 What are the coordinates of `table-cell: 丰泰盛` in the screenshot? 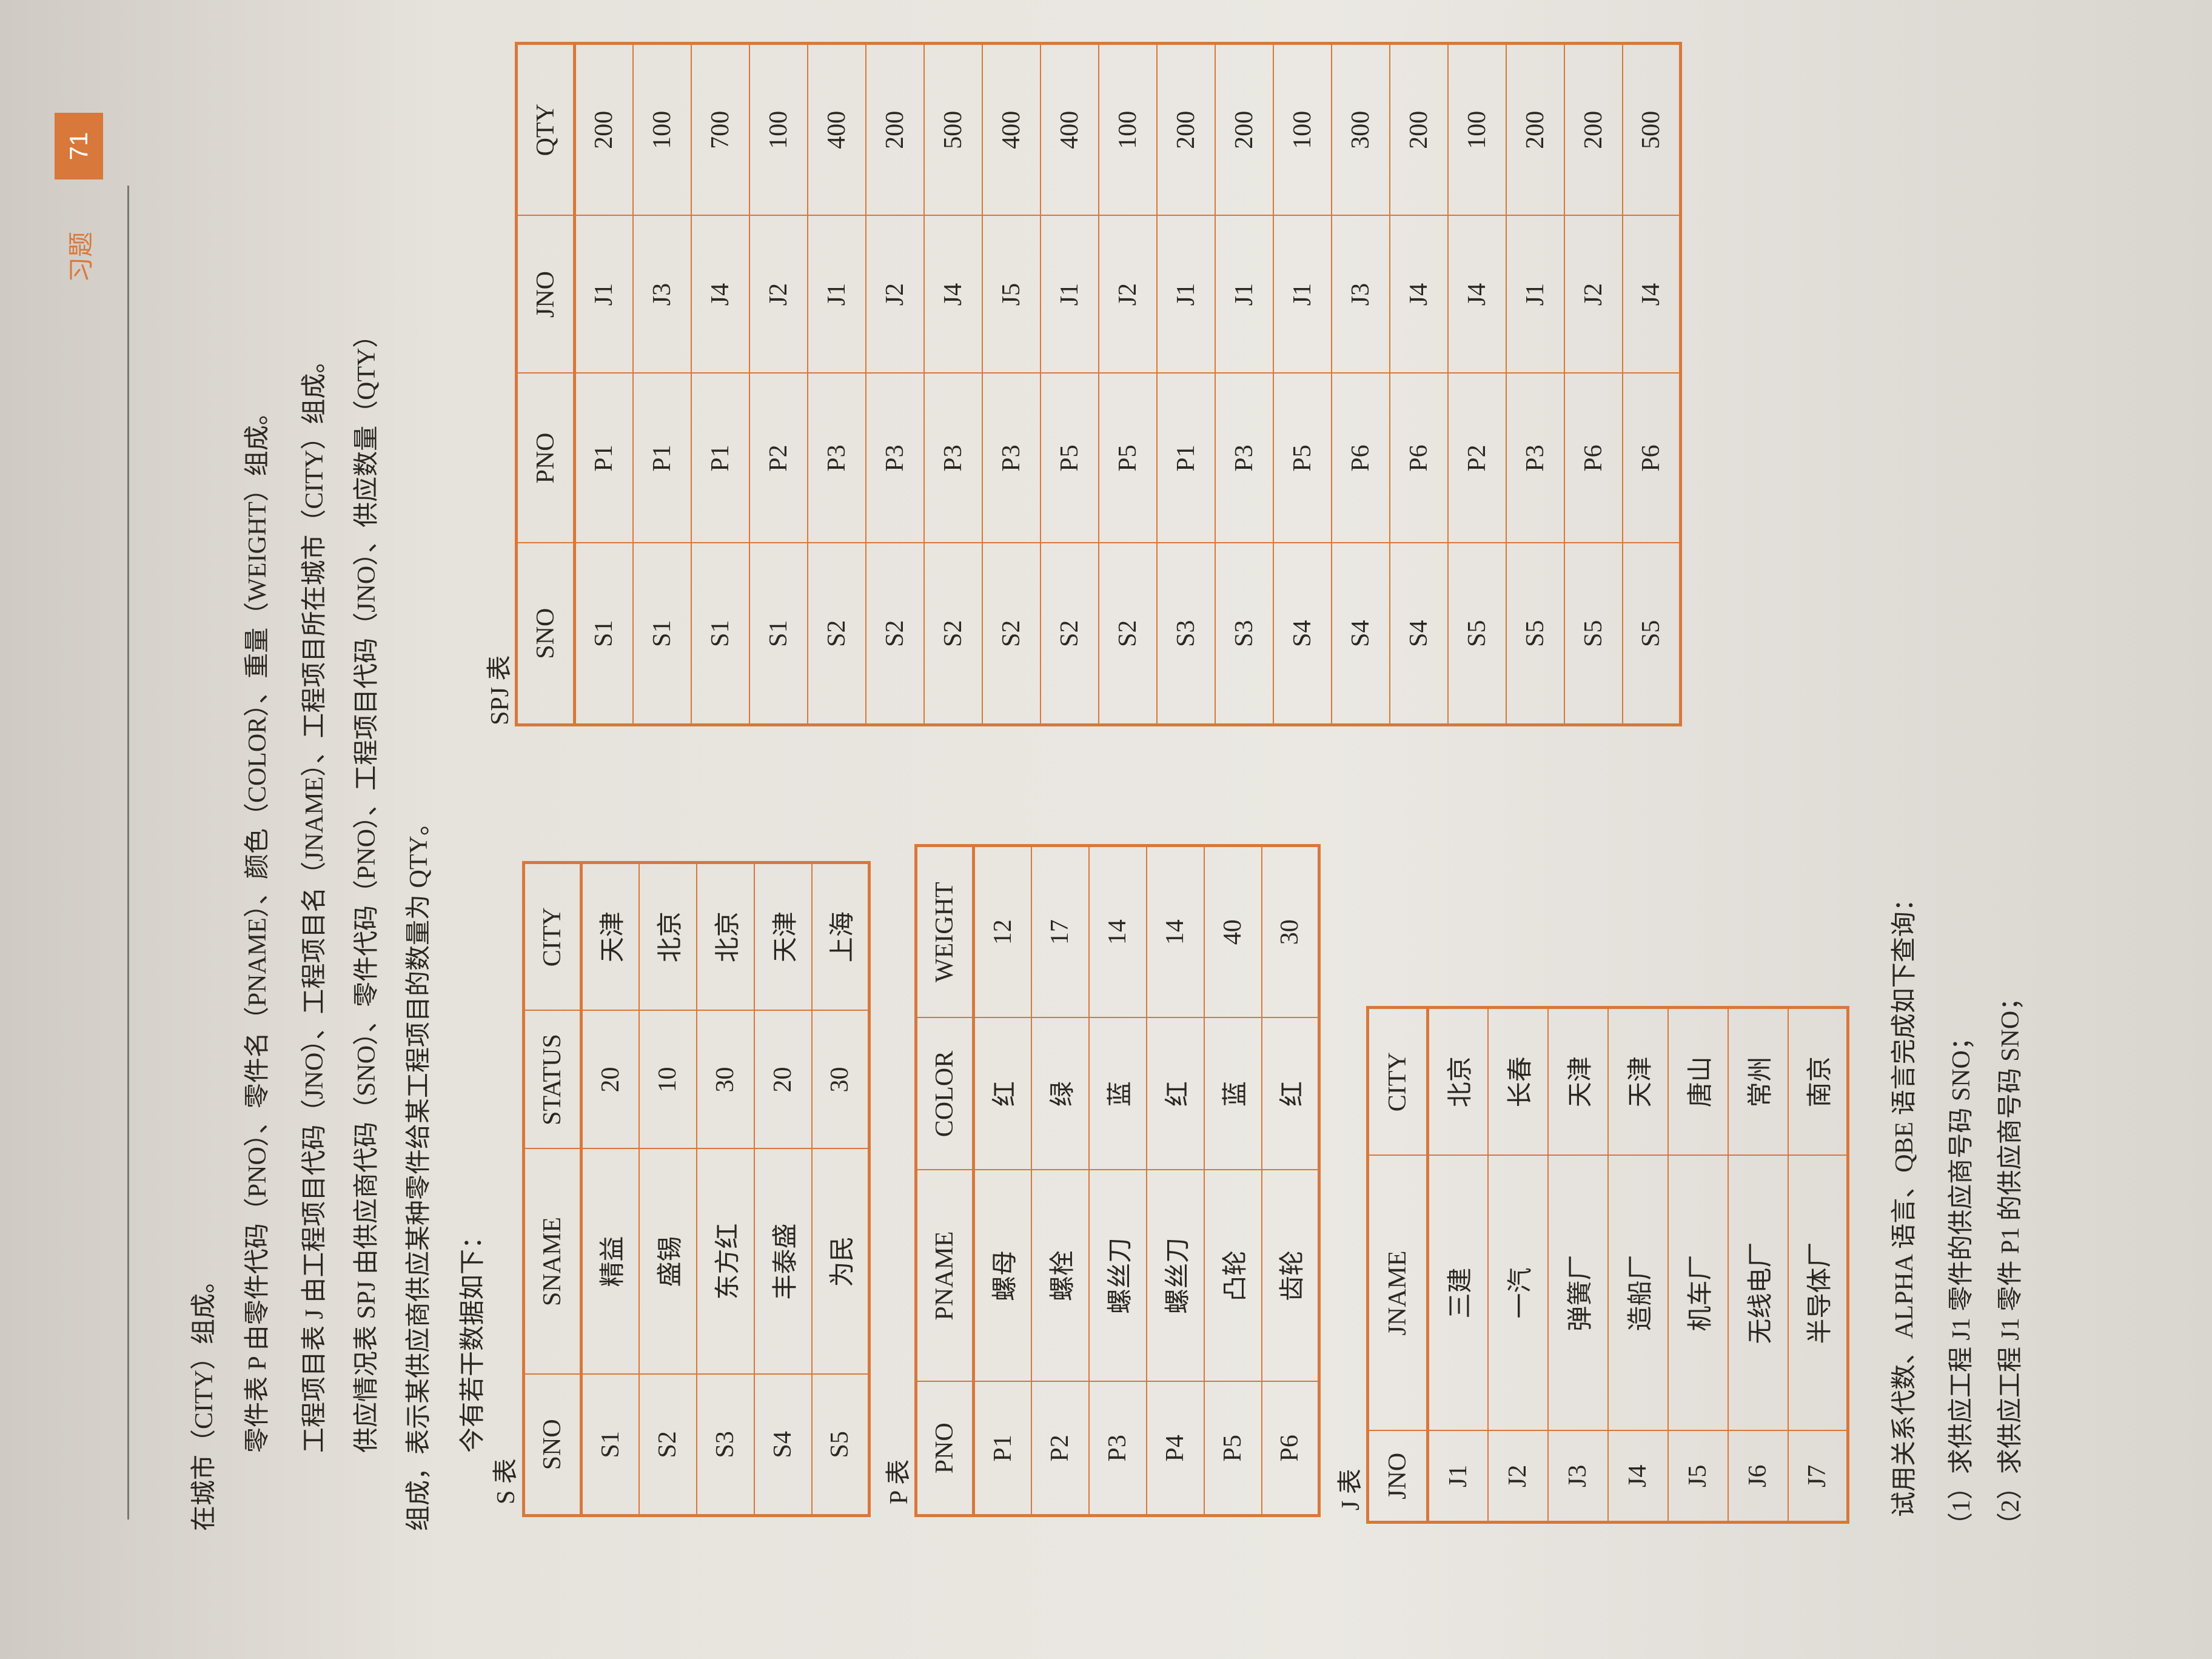 It's located at (783, 1261).